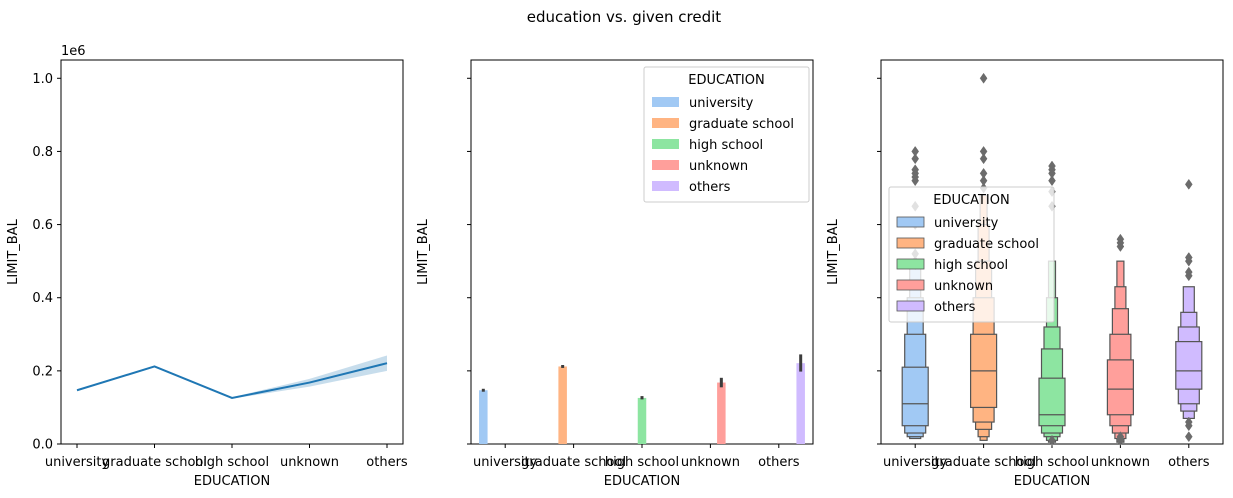  What do you see at coordinates (624, 17) in the screenshot?
I see `figure-title: education vs. given credit` at bounding box center [624, 17].